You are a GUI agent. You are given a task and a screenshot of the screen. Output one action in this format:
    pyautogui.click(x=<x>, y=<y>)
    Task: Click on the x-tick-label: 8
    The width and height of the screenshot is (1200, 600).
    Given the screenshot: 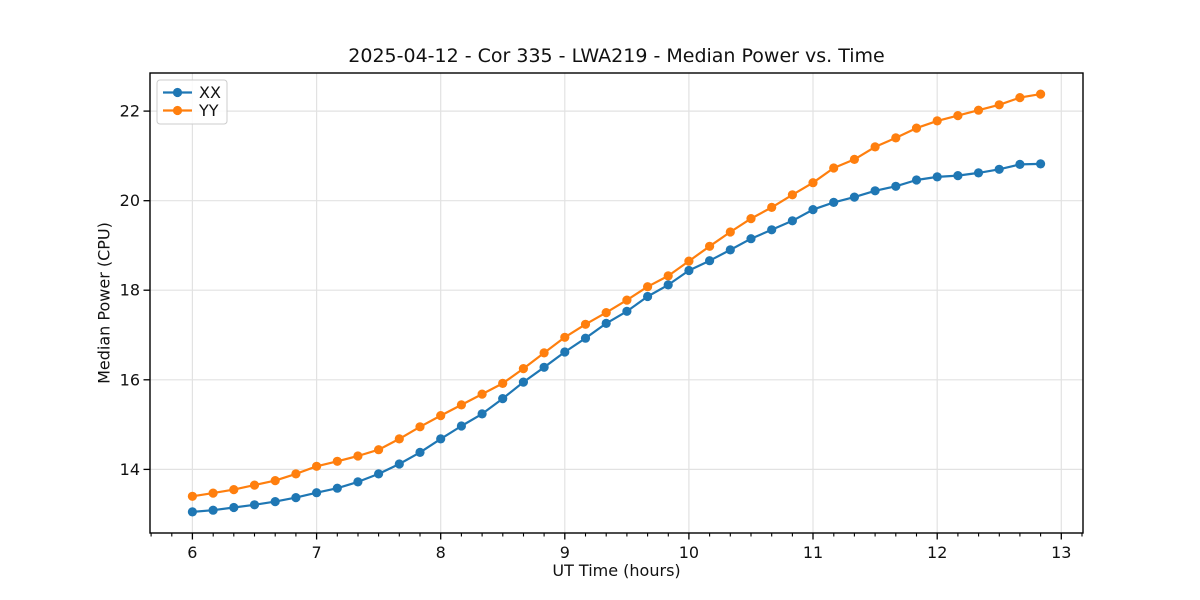 What is the action you would take?
    pyautogui.click(x=441, y=552)
    